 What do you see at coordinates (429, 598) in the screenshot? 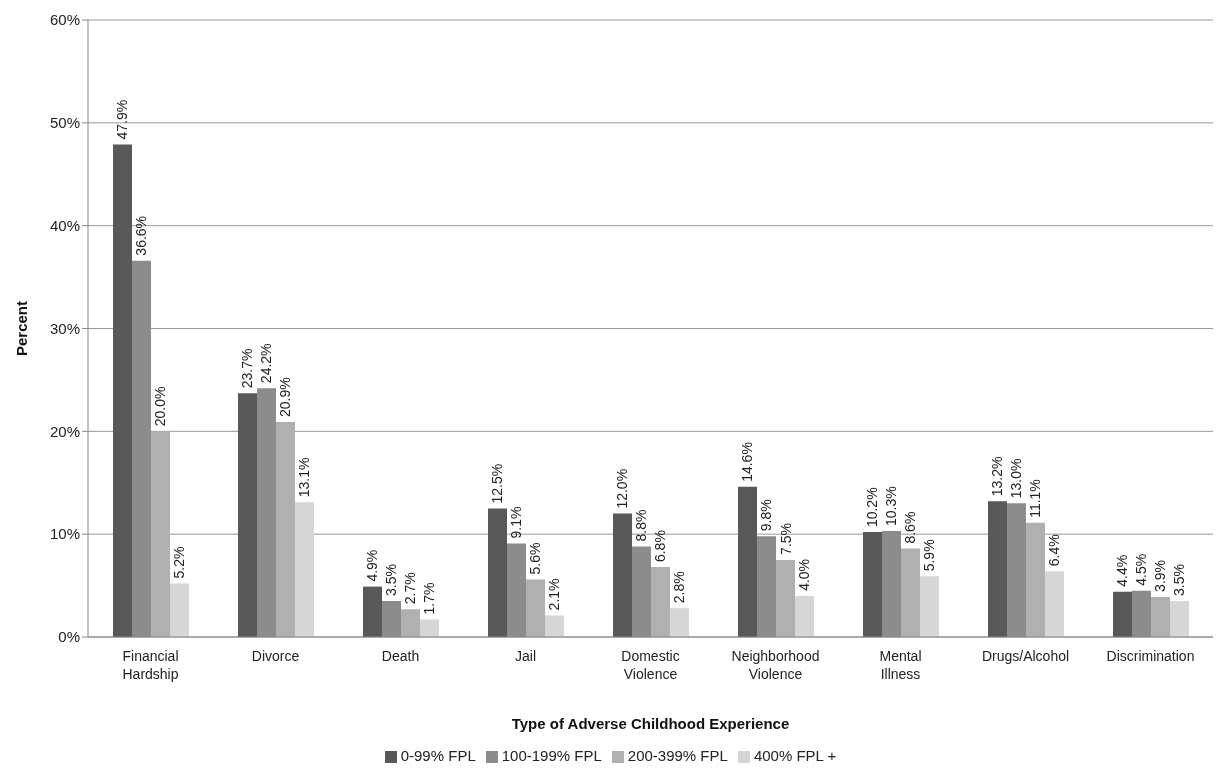
I see `data-label: 1.7%` at bounding box center [429, 598].